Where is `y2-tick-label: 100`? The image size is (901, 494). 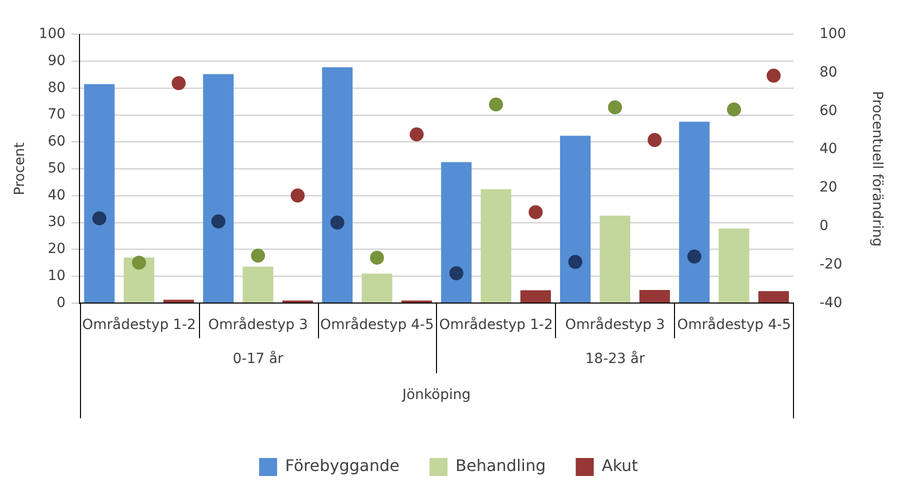
y2-tick-label: 100 is located at coordinates (832, 34).